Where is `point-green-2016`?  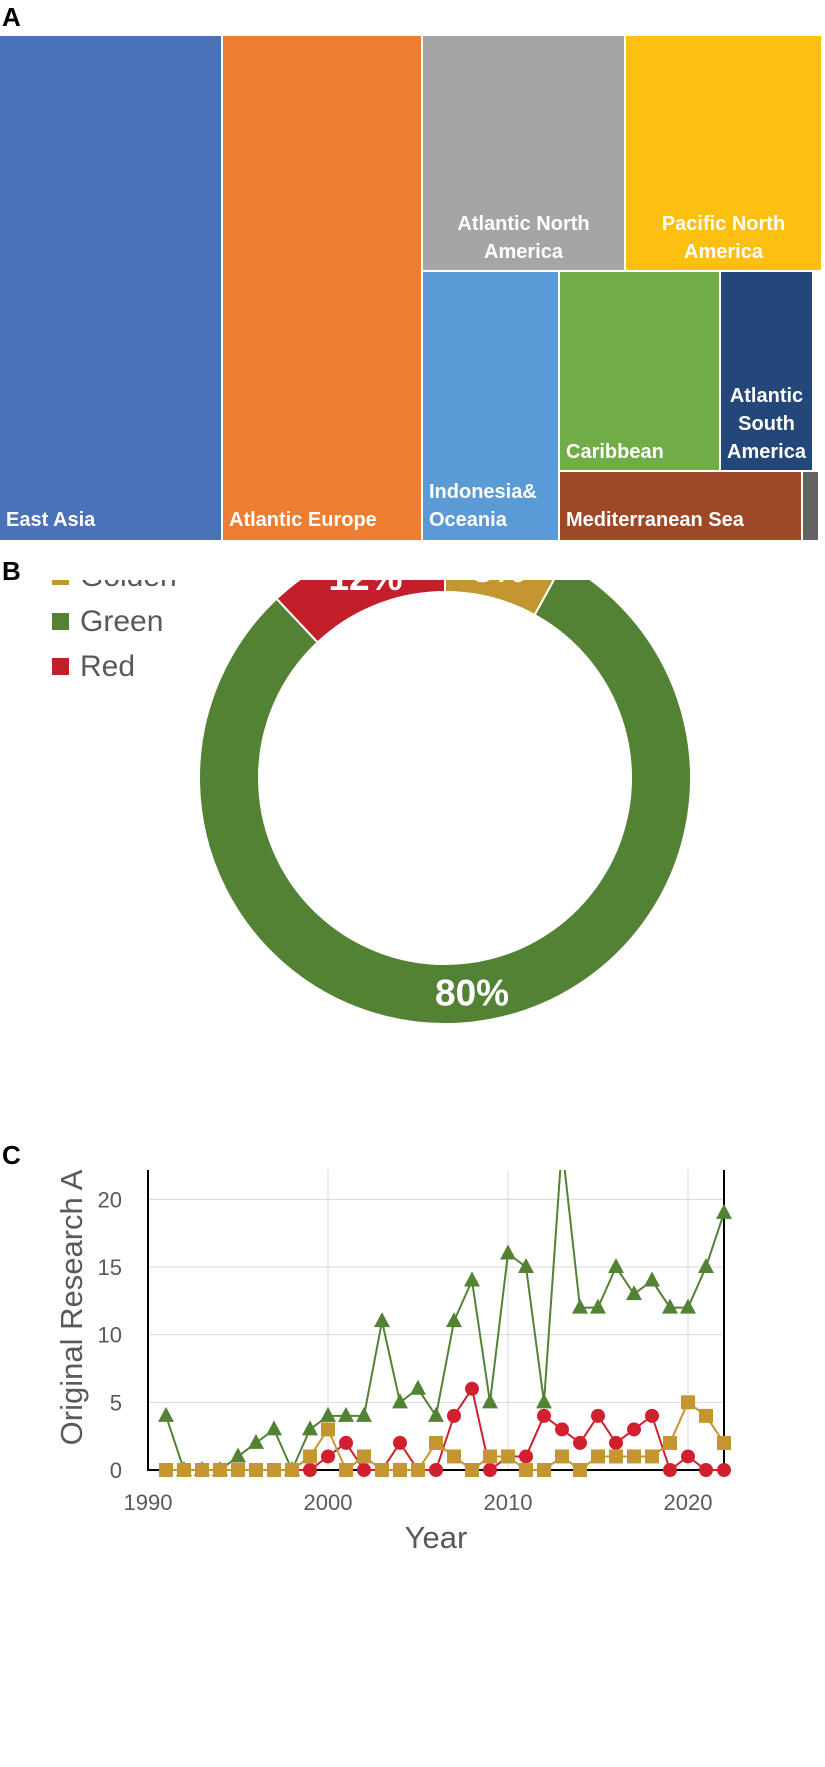 point-green-2016 is located at coordinates (616, 1265).